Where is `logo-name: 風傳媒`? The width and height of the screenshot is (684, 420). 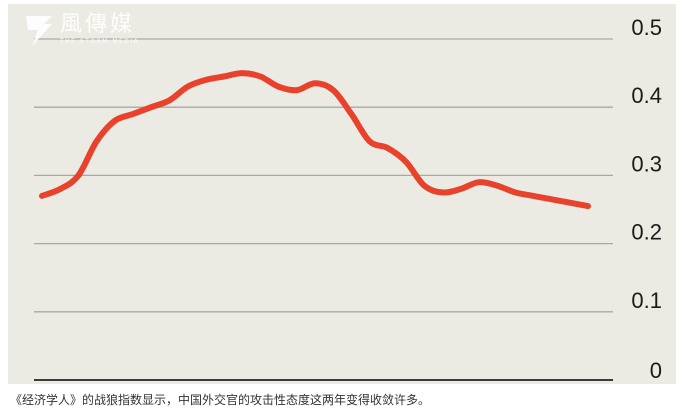
logo-name: 風傳媒 is located at coordinates (98, 24).